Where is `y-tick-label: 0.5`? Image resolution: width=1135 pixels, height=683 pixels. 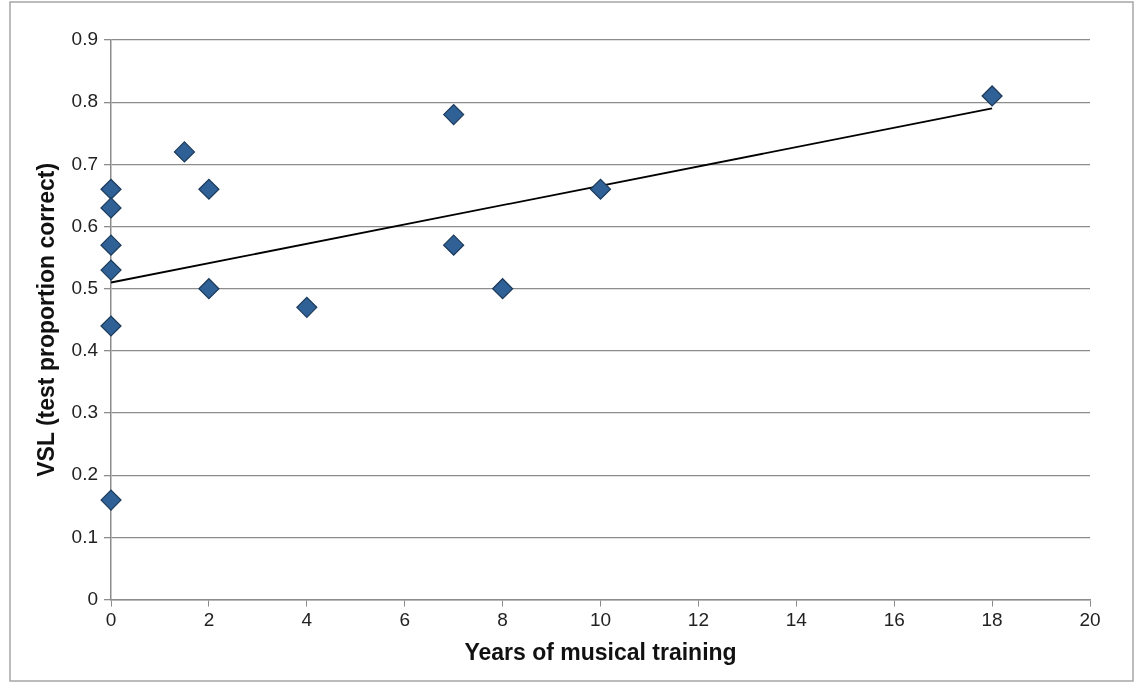 y-tick-label: 0.5 is located at coordinates (85, 287).